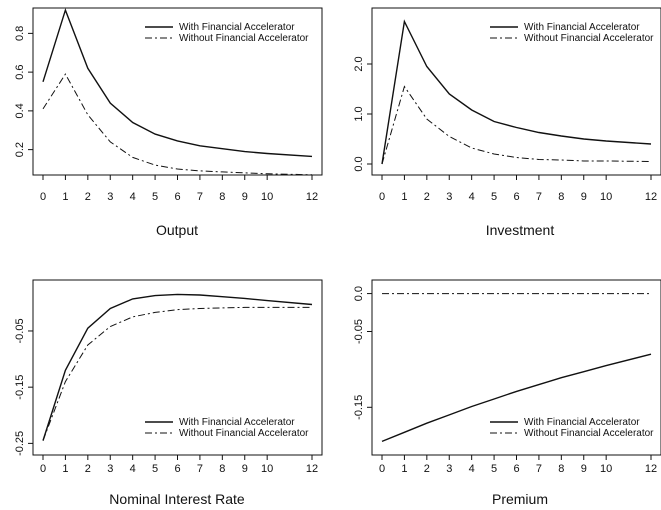 Image resolution: width=661 pixels, height=510 pixels. I want to click on x-axis-label: Nominal Interest Rate, so click(177, 499).